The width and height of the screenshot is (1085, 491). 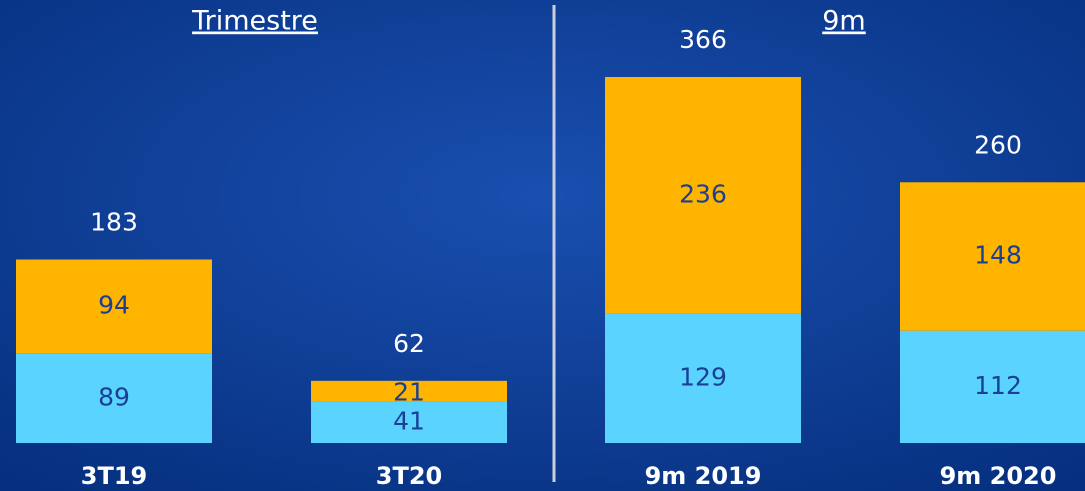 What do you see at coordinates (409, 476) in the screenshot?
I see `category-label: 3T20` at bounding box center [409, 476].